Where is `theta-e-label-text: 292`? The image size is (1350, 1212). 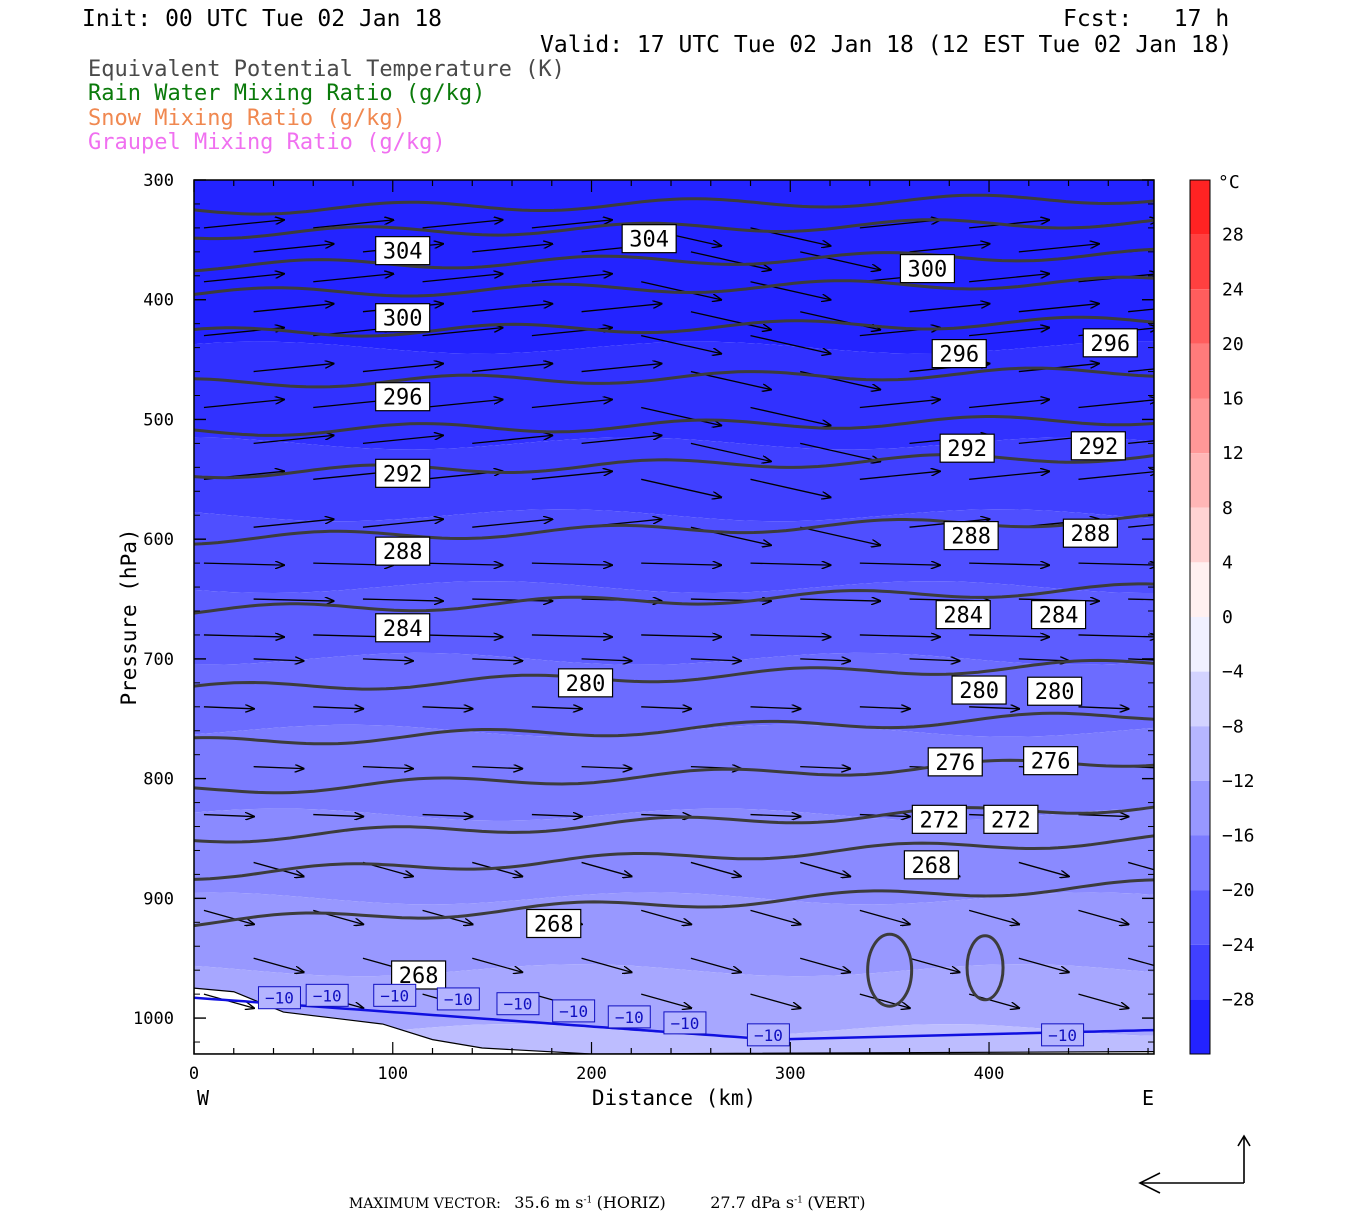 theta-e-label-text: 292 is located at coordinates (967, 449).